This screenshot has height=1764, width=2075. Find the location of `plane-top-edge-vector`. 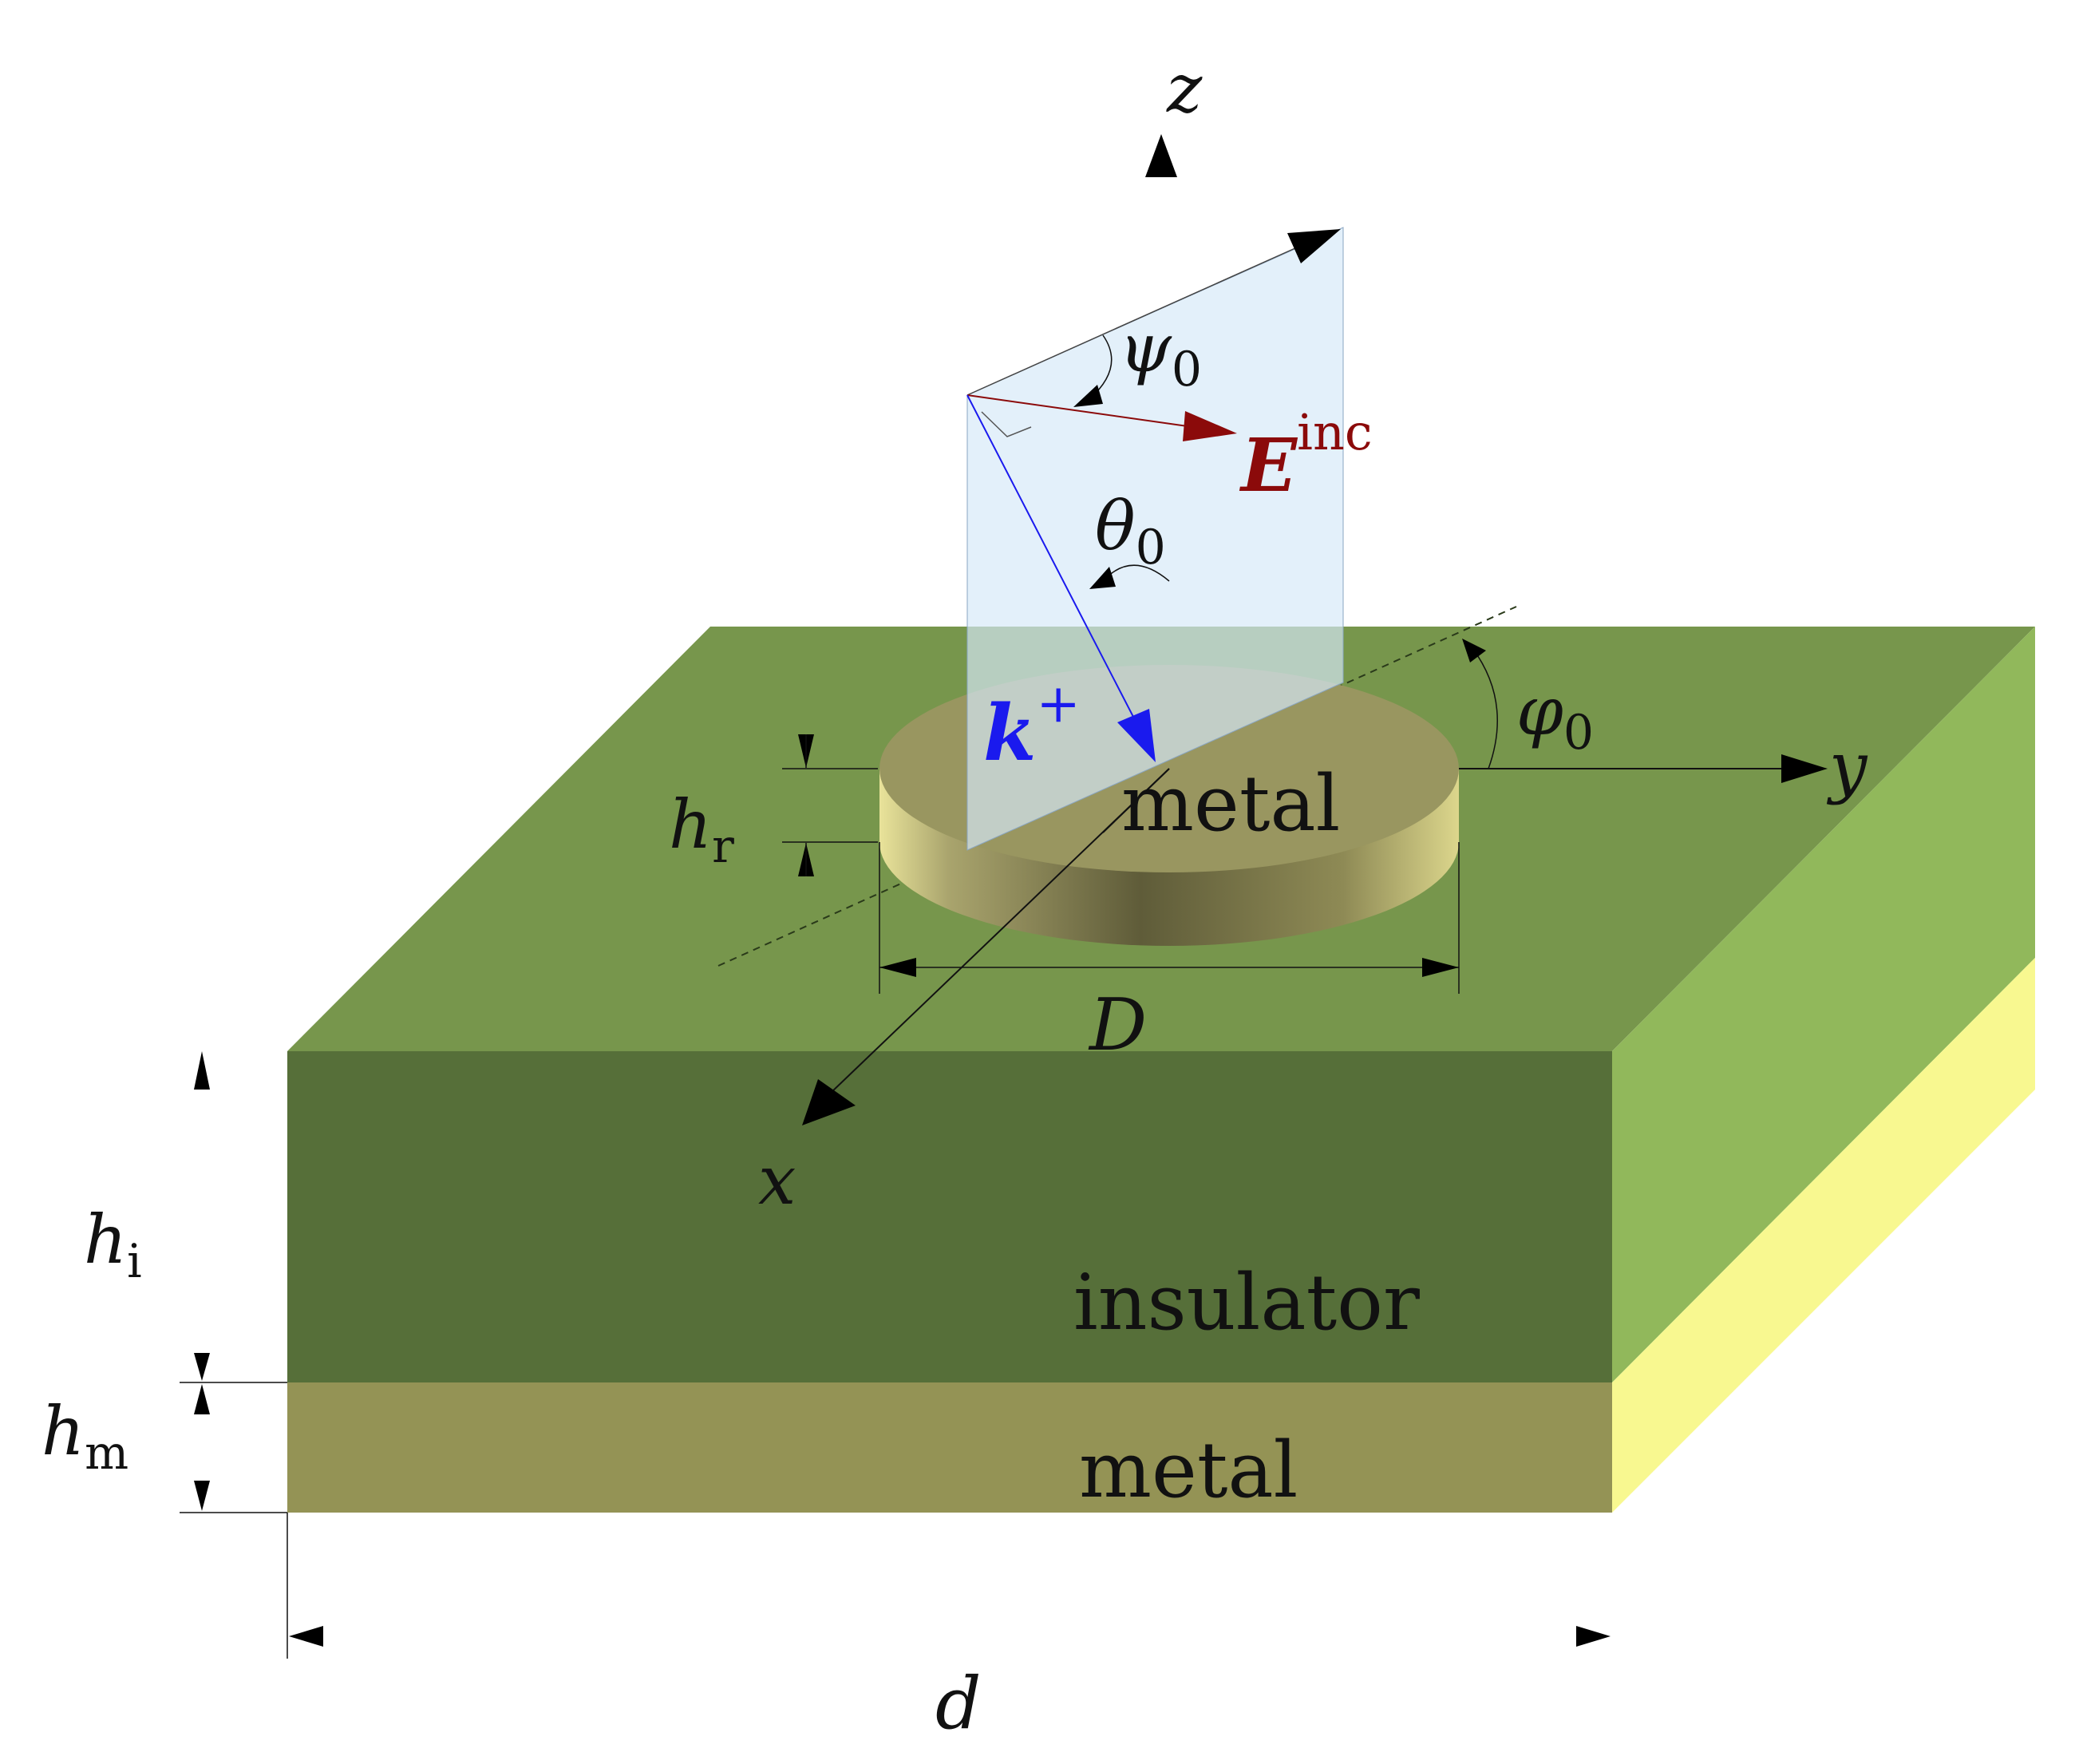

plane-top-edge-vector is located at coordinates (1132, 321).